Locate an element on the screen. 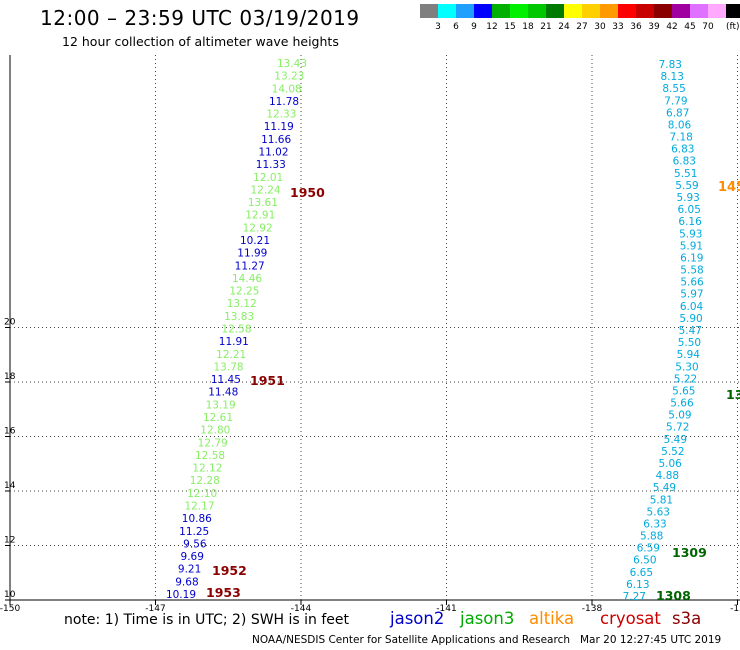  wave-height-value: 5.93 is located at coordinates (687, 198).